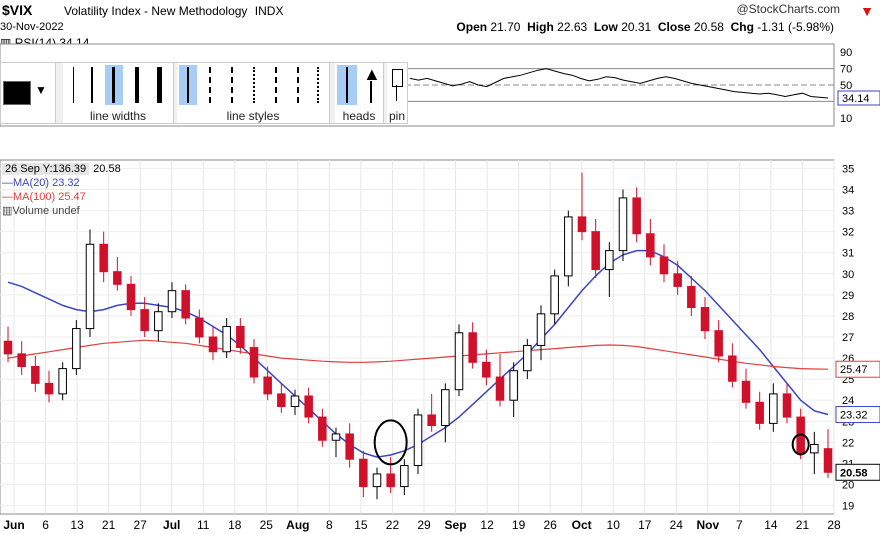 This screenshot has height=534, width=880. I want to click on width-3-option, so click(113, 85).